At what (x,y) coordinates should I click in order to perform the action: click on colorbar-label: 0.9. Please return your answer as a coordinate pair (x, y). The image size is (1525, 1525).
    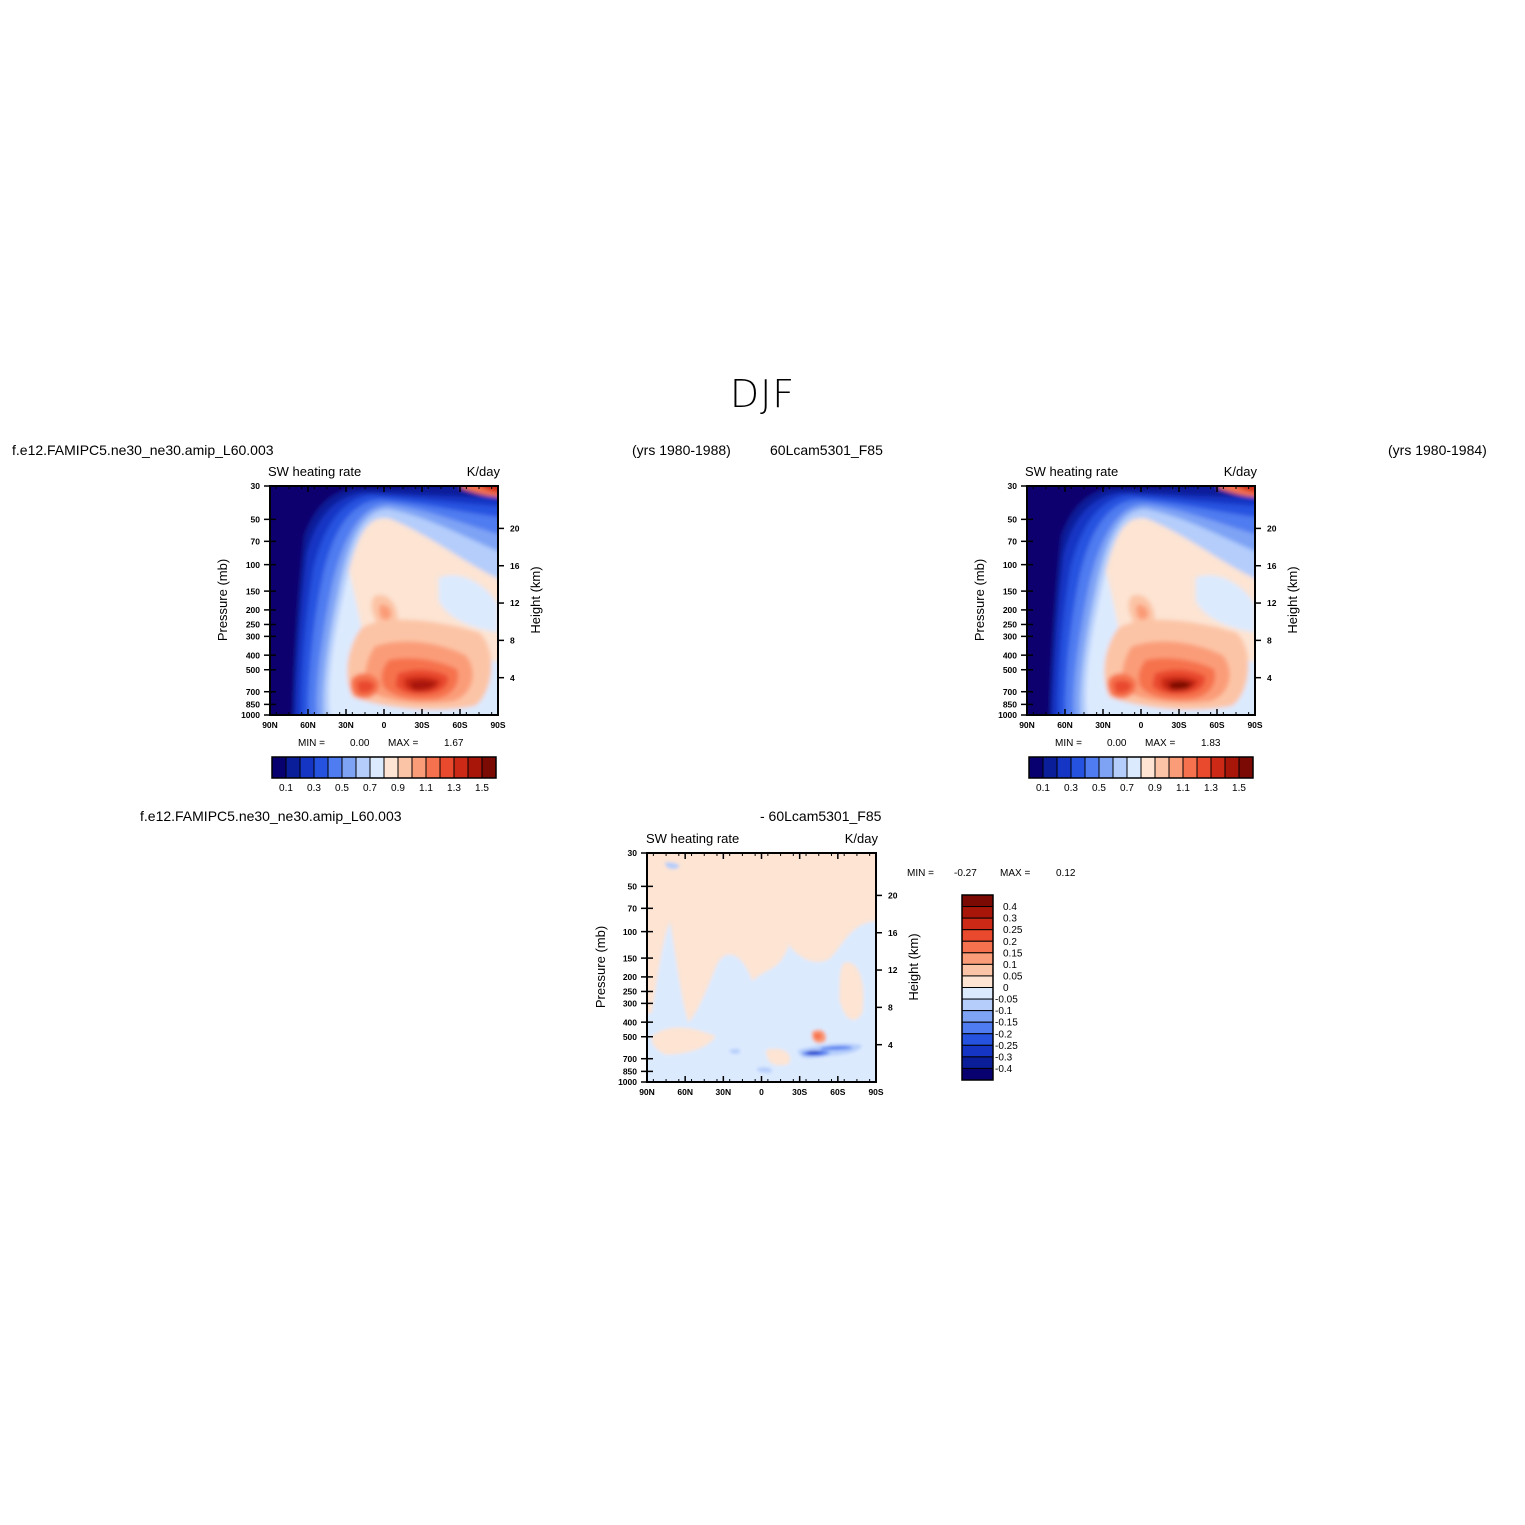
    Looking at the image, I should click on (398, 788).